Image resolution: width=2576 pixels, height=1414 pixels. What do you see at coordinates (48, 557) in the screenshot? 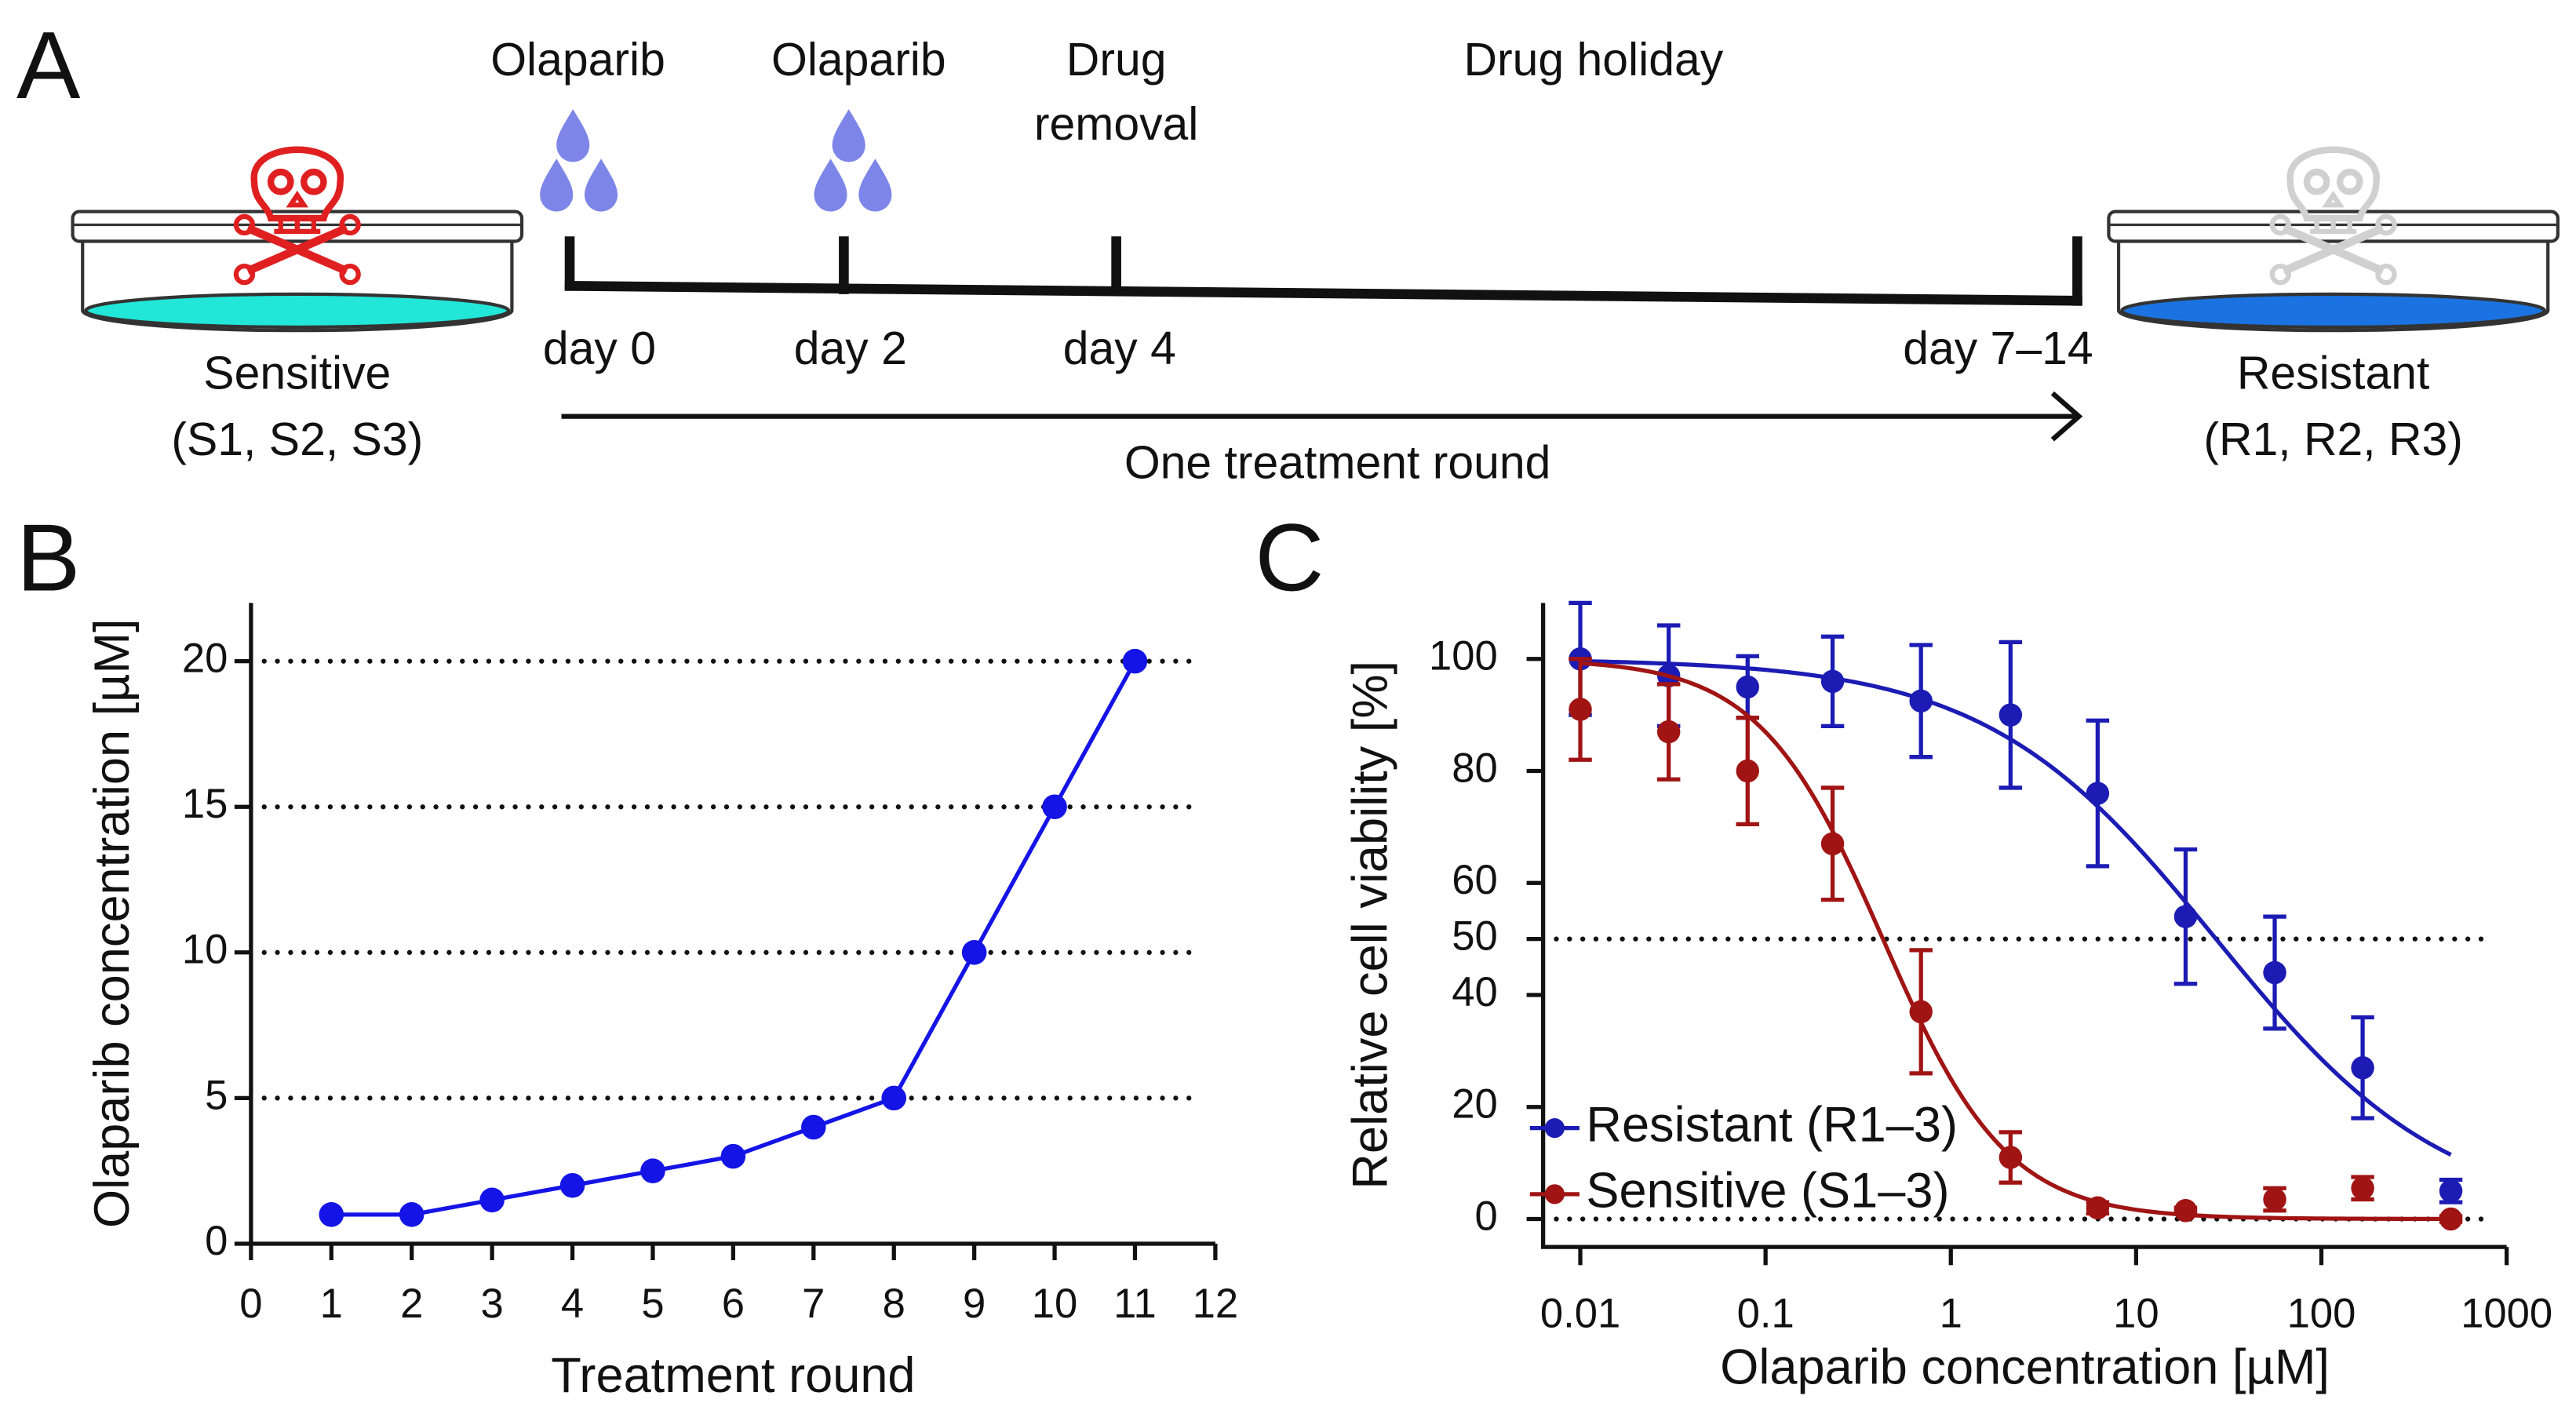
I see `panel-label: B` at bounding box center [48, 557].